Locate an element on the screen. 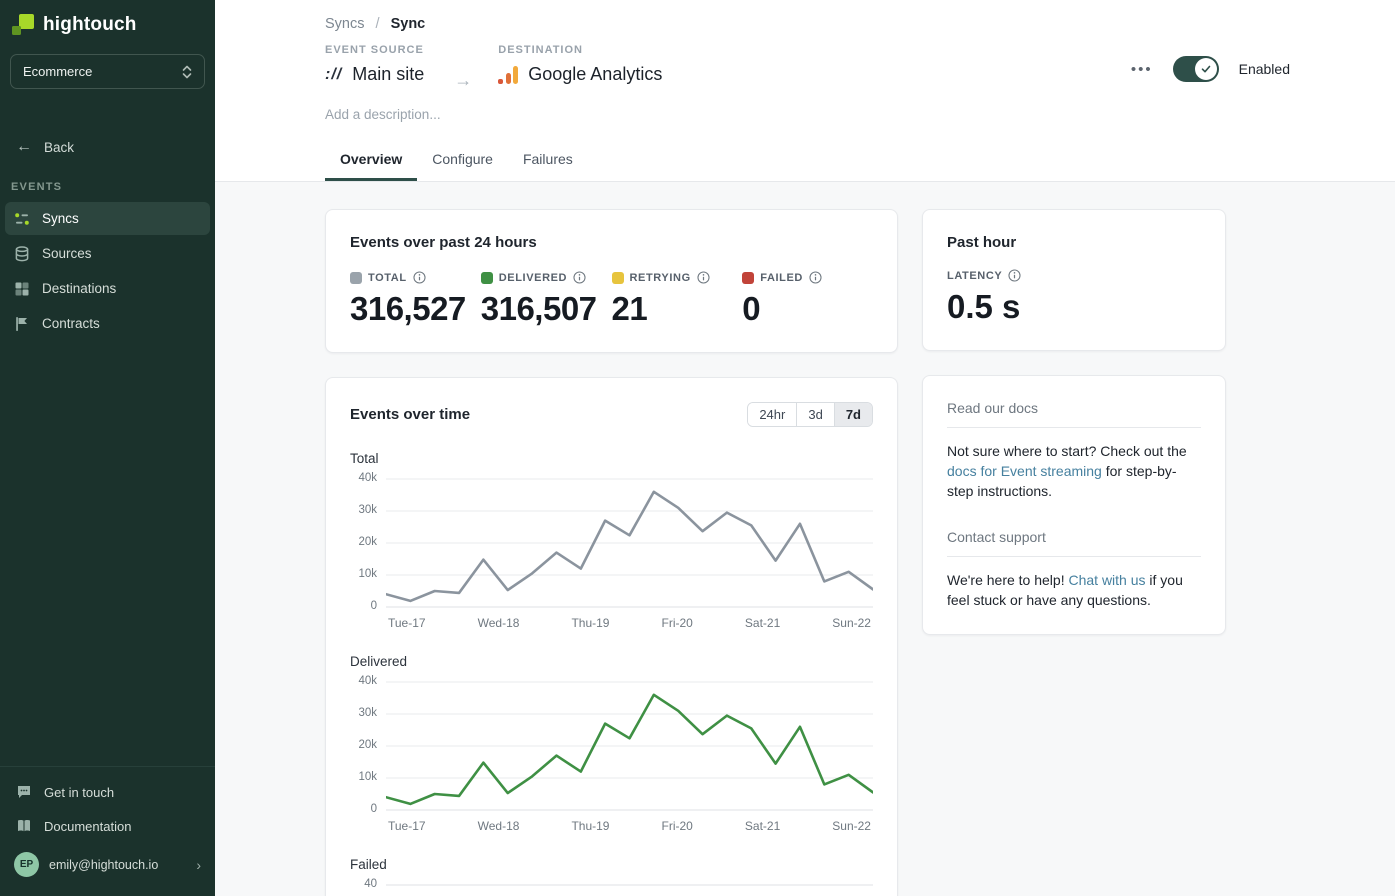 The width and height of the screenshot is (1395, 896). docs-text-1: Not sure where to start? Check out the is located at coordinates (1067, 451).